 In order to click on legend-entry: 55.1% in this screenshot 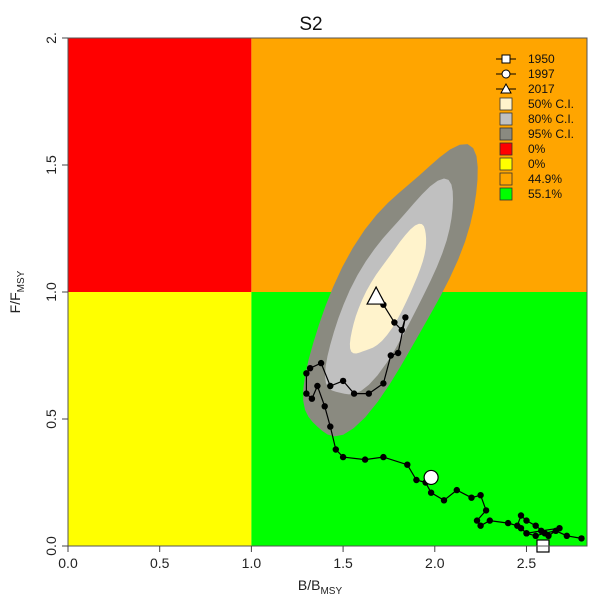, I will do `click(530, 194)`.